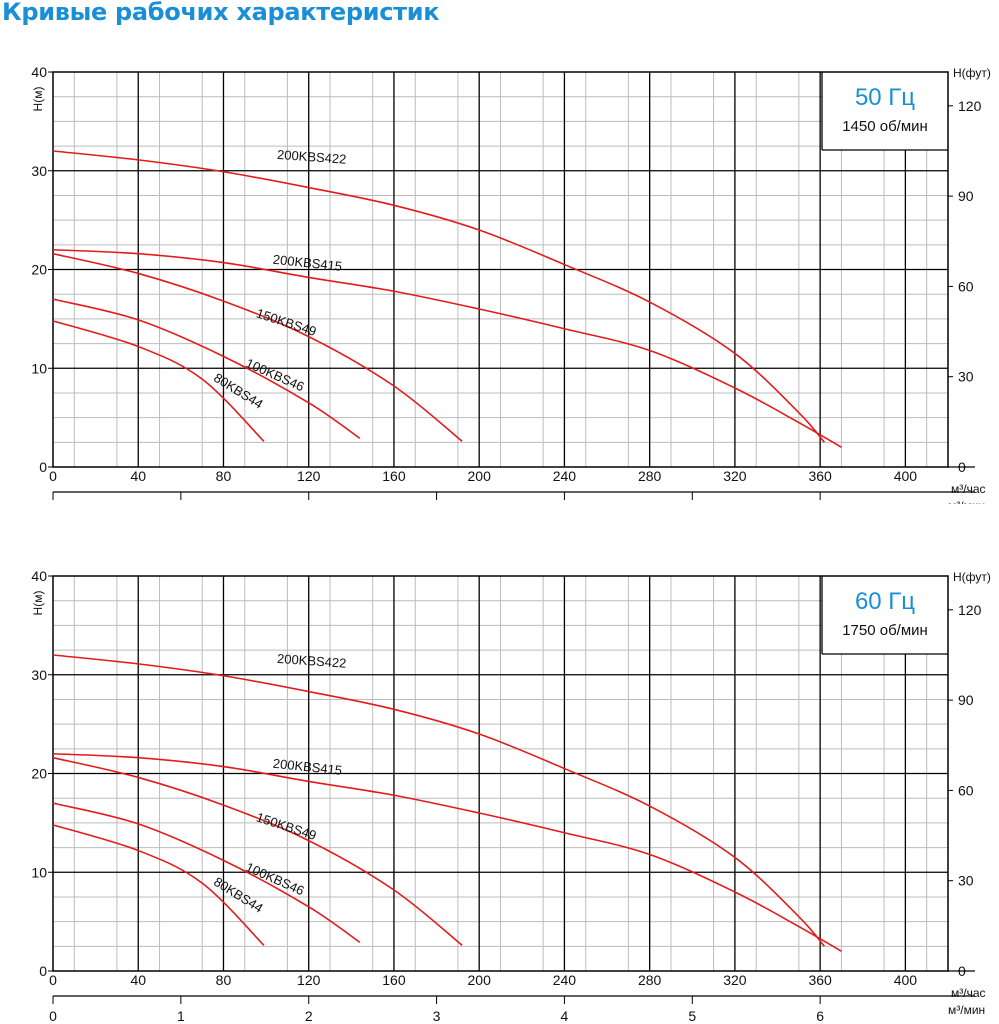 Image resolution: width=999 pixels, height=1024 pixels. Describe the element at coordinates (885, 97) in the screenshot. I see `frequency-label: 50 Гц` at that location.